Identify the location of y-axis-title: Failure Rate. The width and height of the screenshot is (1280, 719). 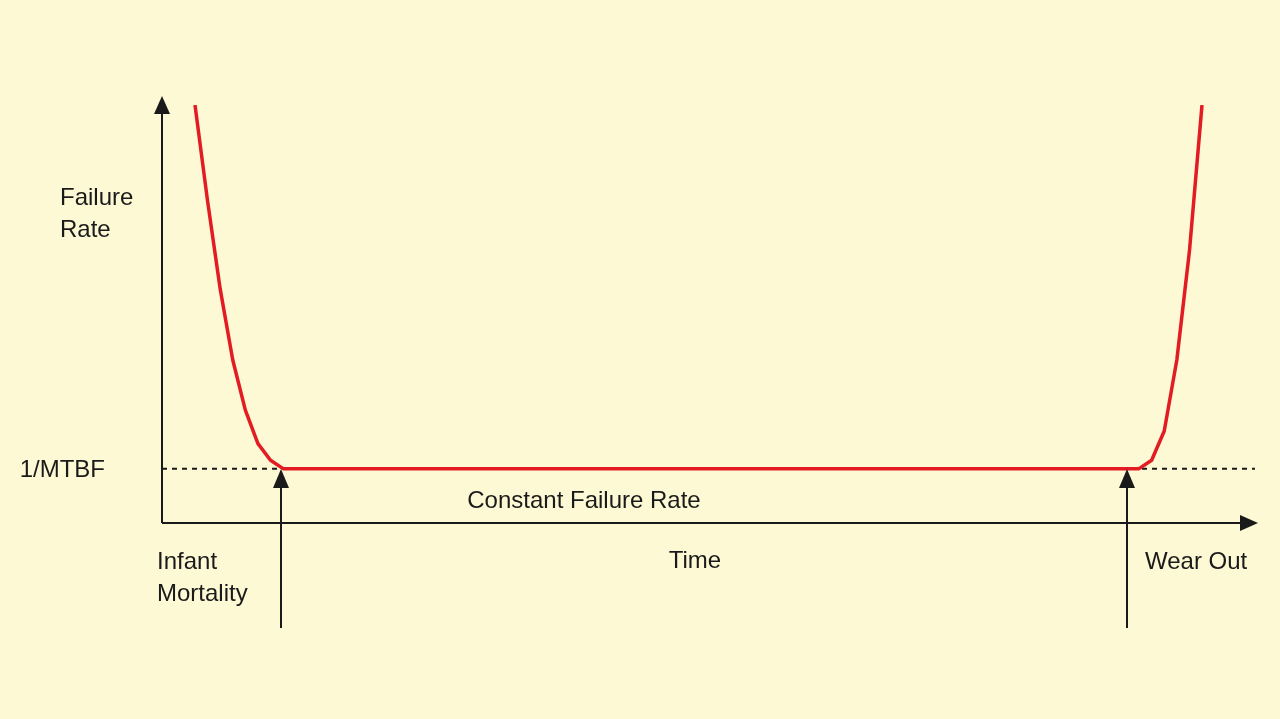
(97, 213).